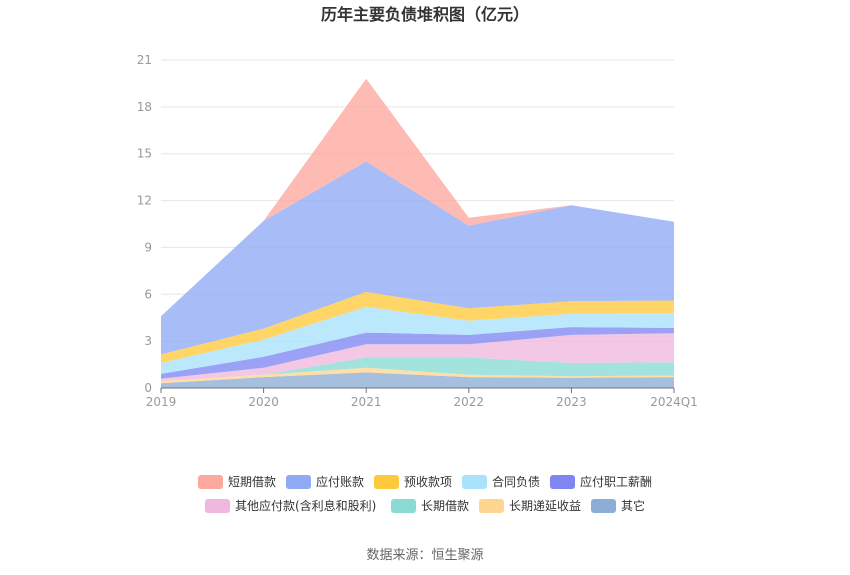 This screenshot has width=850, height=575. What do you see at coordinates (263, 402) in the screenshot?
I see `x-tick-label: 2020` at bounding box center [263, 402].